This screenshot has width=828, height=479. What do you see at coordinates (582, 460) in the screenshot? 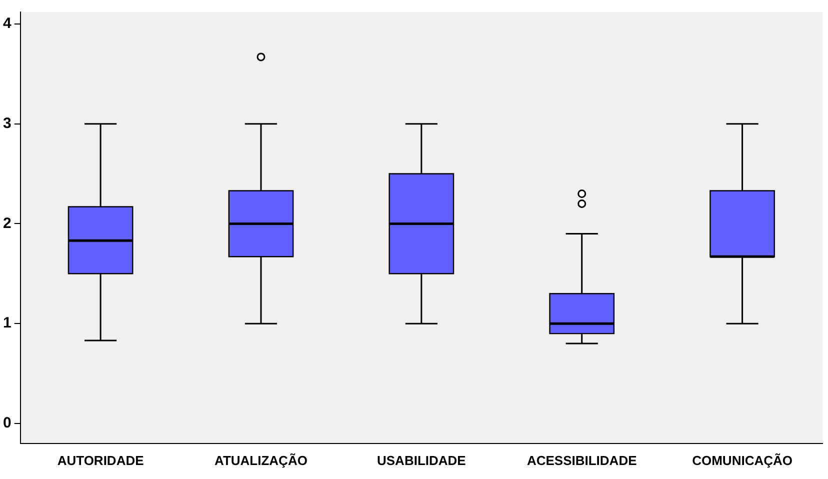
I see `x-tick-label: ACESSIBILIDADE` at bounding box center [582, 460].